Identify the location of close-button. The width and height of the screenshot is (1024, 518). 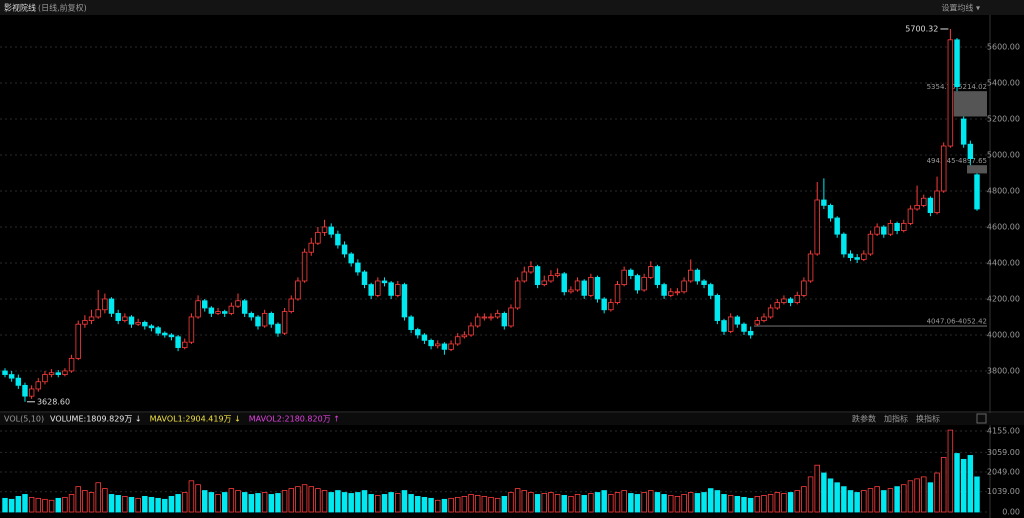
(981, 418).